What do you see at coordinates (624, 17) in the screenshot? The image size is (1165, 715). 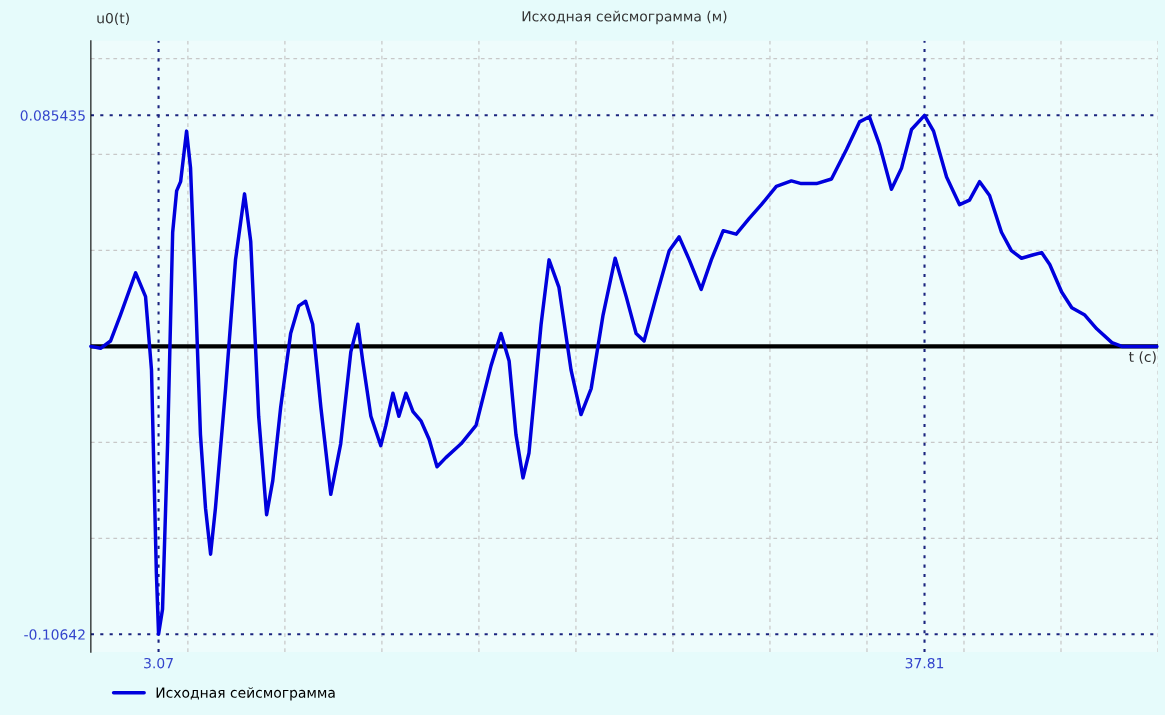 I see `chart-title: Исходная сейсмограмма (м)` at bounding box center [624, 17].